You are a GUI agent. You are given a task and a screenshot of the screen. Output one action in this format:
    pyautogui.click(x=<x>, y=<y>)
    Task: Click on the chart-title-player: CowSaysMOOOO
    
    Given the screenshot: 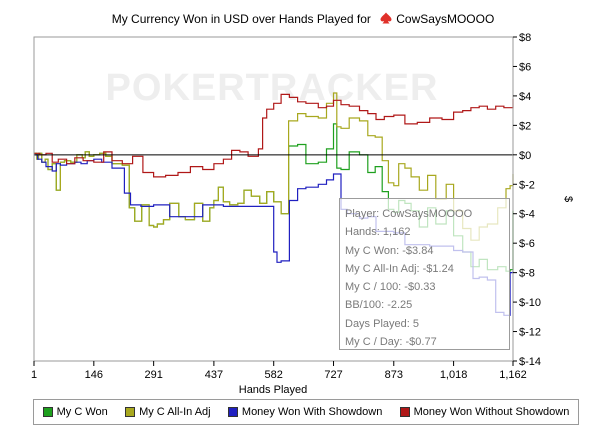 What is the action you would take?
    pyautogui.click(x=445, y=19)
    